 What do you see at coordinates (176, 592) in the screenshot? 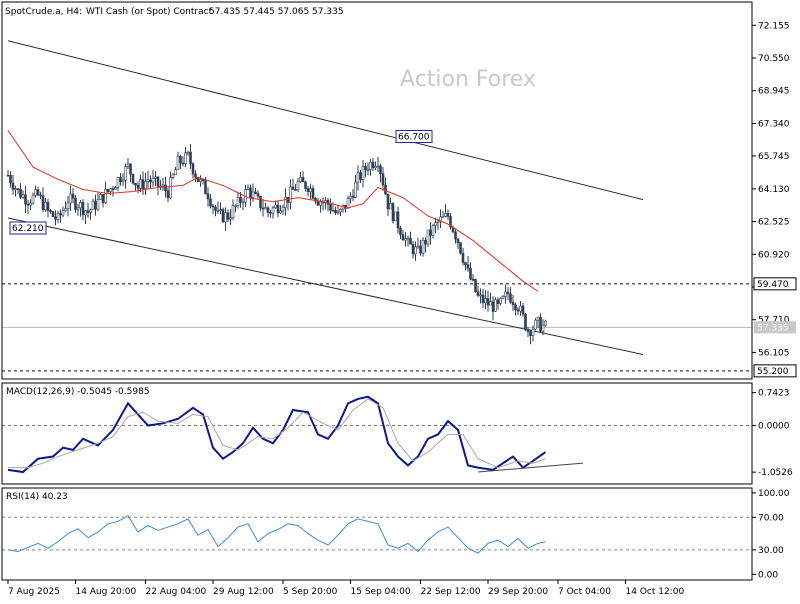
I see `time-tick-label: 22 Aug 04:00` at bounding box center [176, 592].